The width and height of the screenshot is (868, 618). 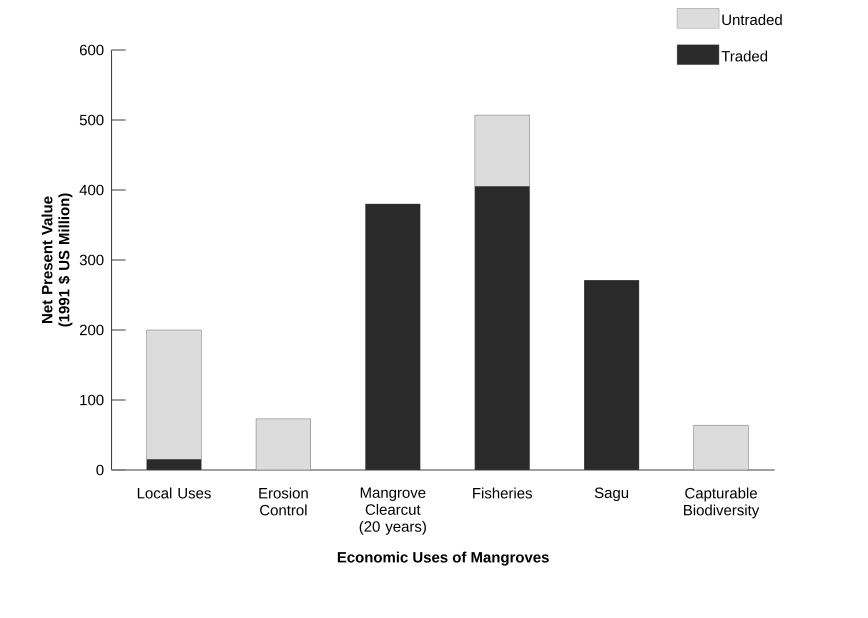 What do you see at coordinates (92, 50) in the screenshot?
I see `y-tick-label: 600` at bounding box center [92, 50].